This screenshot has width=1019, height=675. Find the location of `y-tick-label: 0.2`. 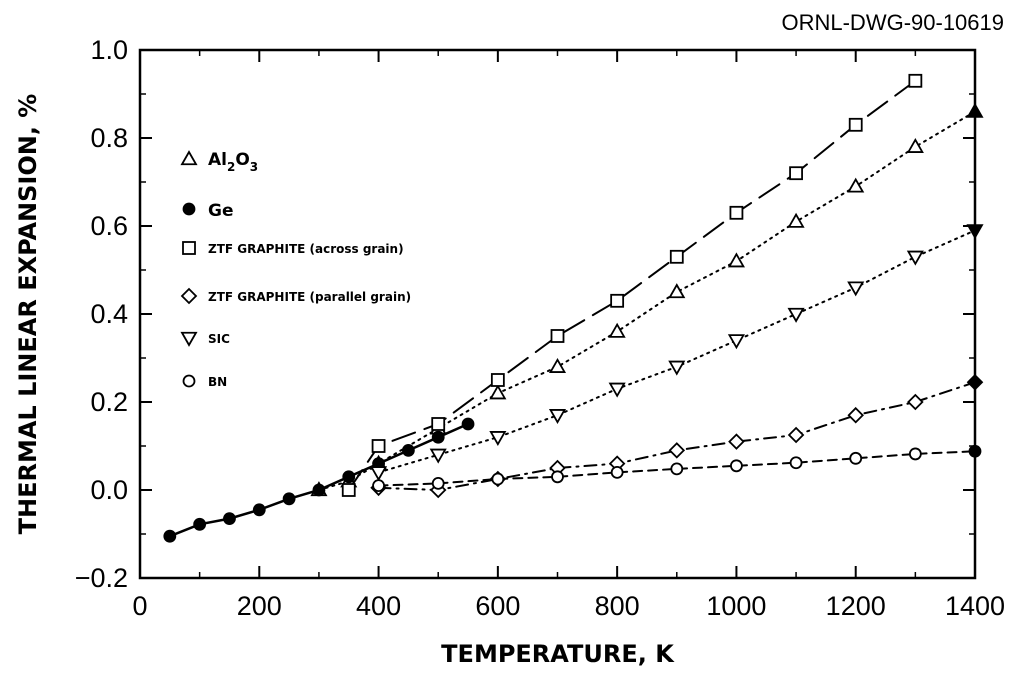

y-tick-label: 0.2 is located at coordinates (109, 402).